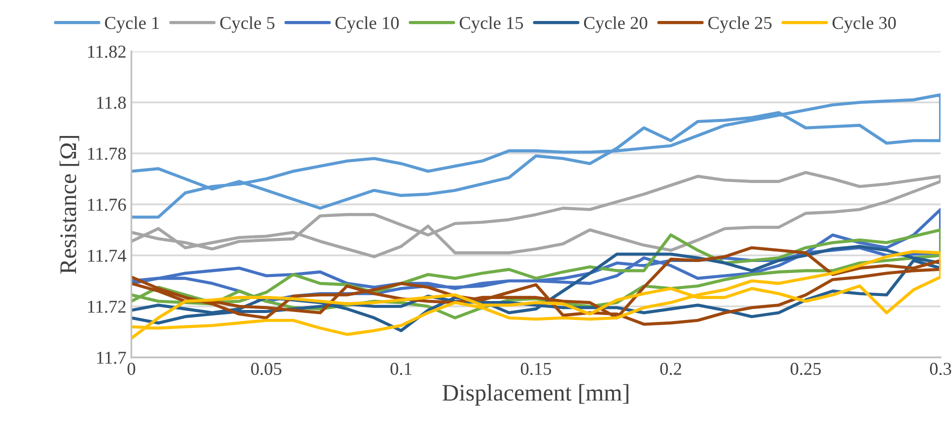  I want to click on x-tick-label: 0.25, so click(805, 369).